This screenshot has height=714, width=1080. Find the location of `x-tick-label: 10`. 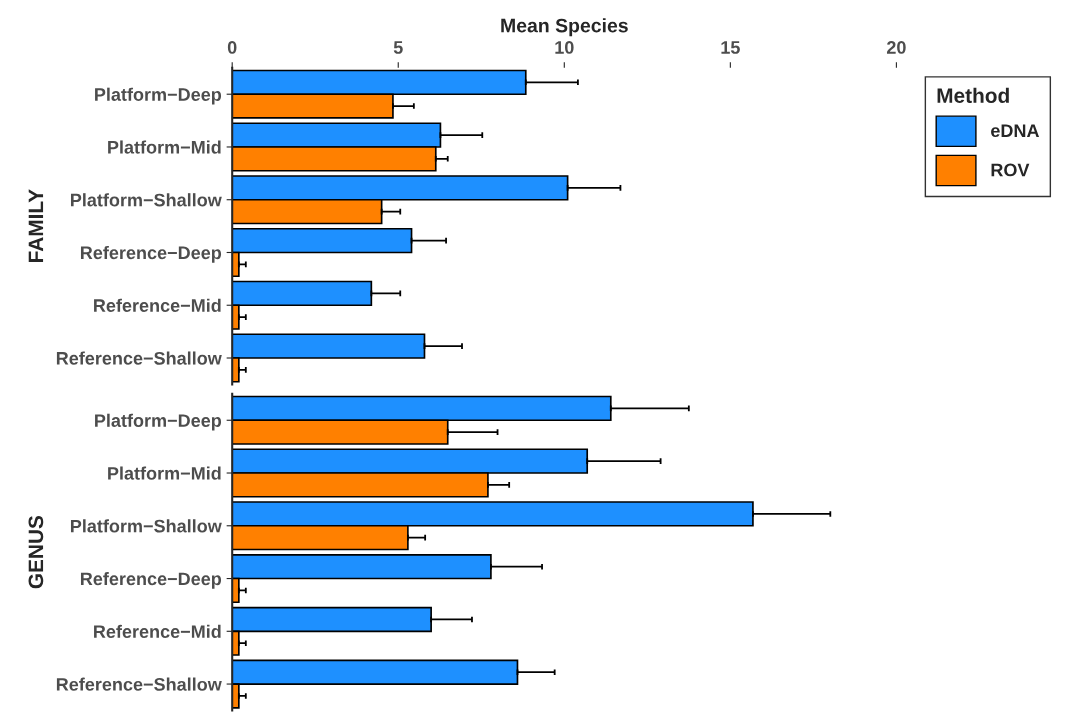

x-tick-label: 10 is located at coordinates (564, 47).